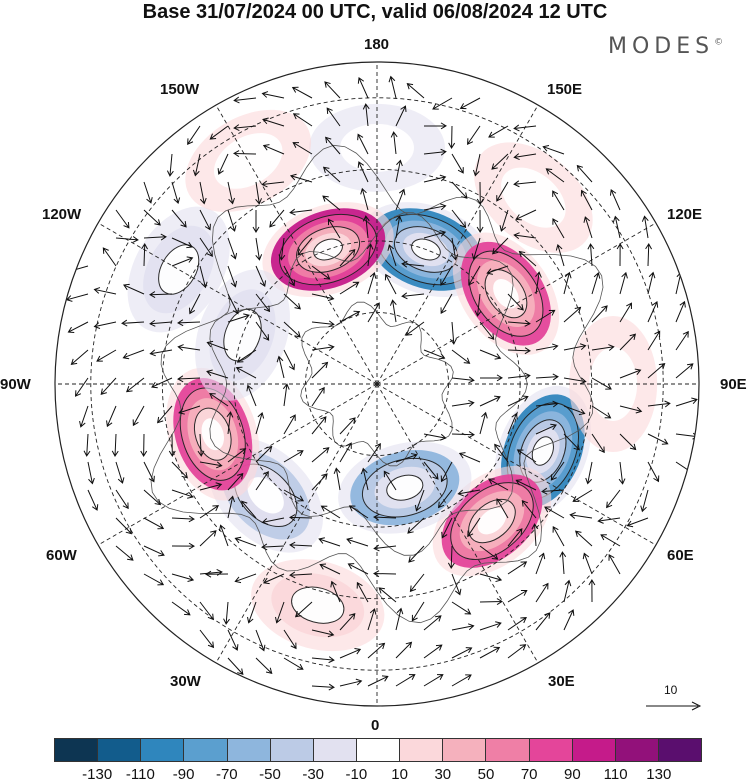 The image size is (750, 784). Describe the element at coordinates (613, 384) in the screenshot. I see `positive-anomaly` at that location.